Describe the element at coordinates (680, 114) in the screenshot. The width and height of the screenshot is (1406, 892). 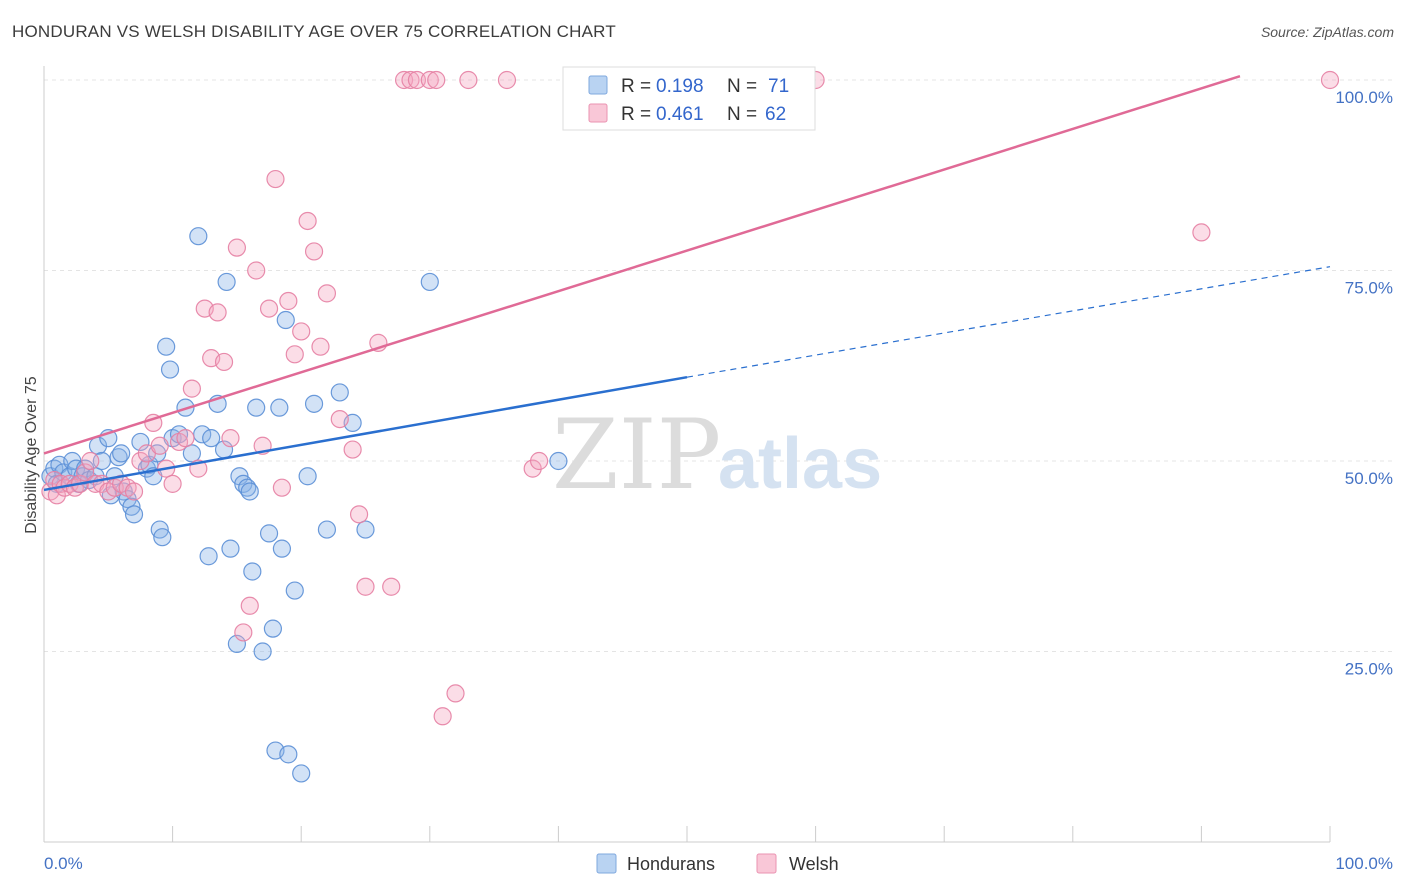
I see `legend-r-value-1: 0.461` at that location.